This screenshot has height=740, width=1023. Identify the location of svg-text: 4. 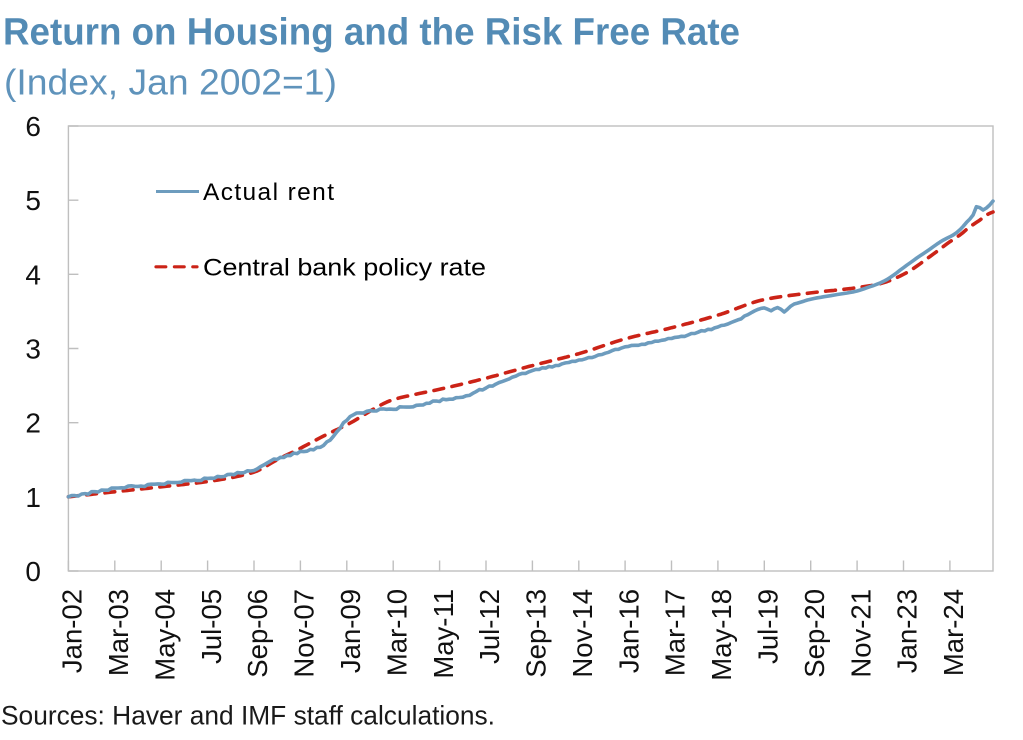
(33, 274).